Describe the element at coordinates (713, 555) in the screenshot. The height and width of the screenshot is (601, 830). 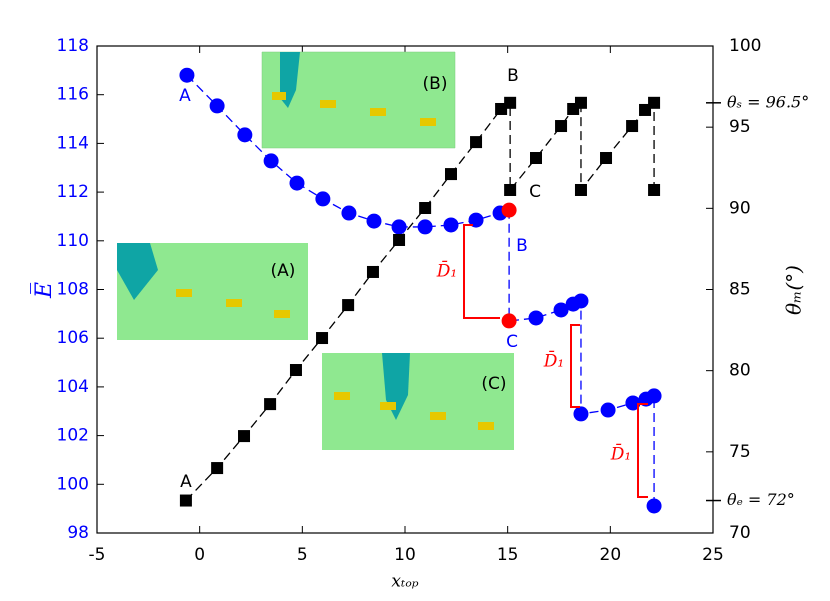
I see `x-tick-label: 25` at that location.